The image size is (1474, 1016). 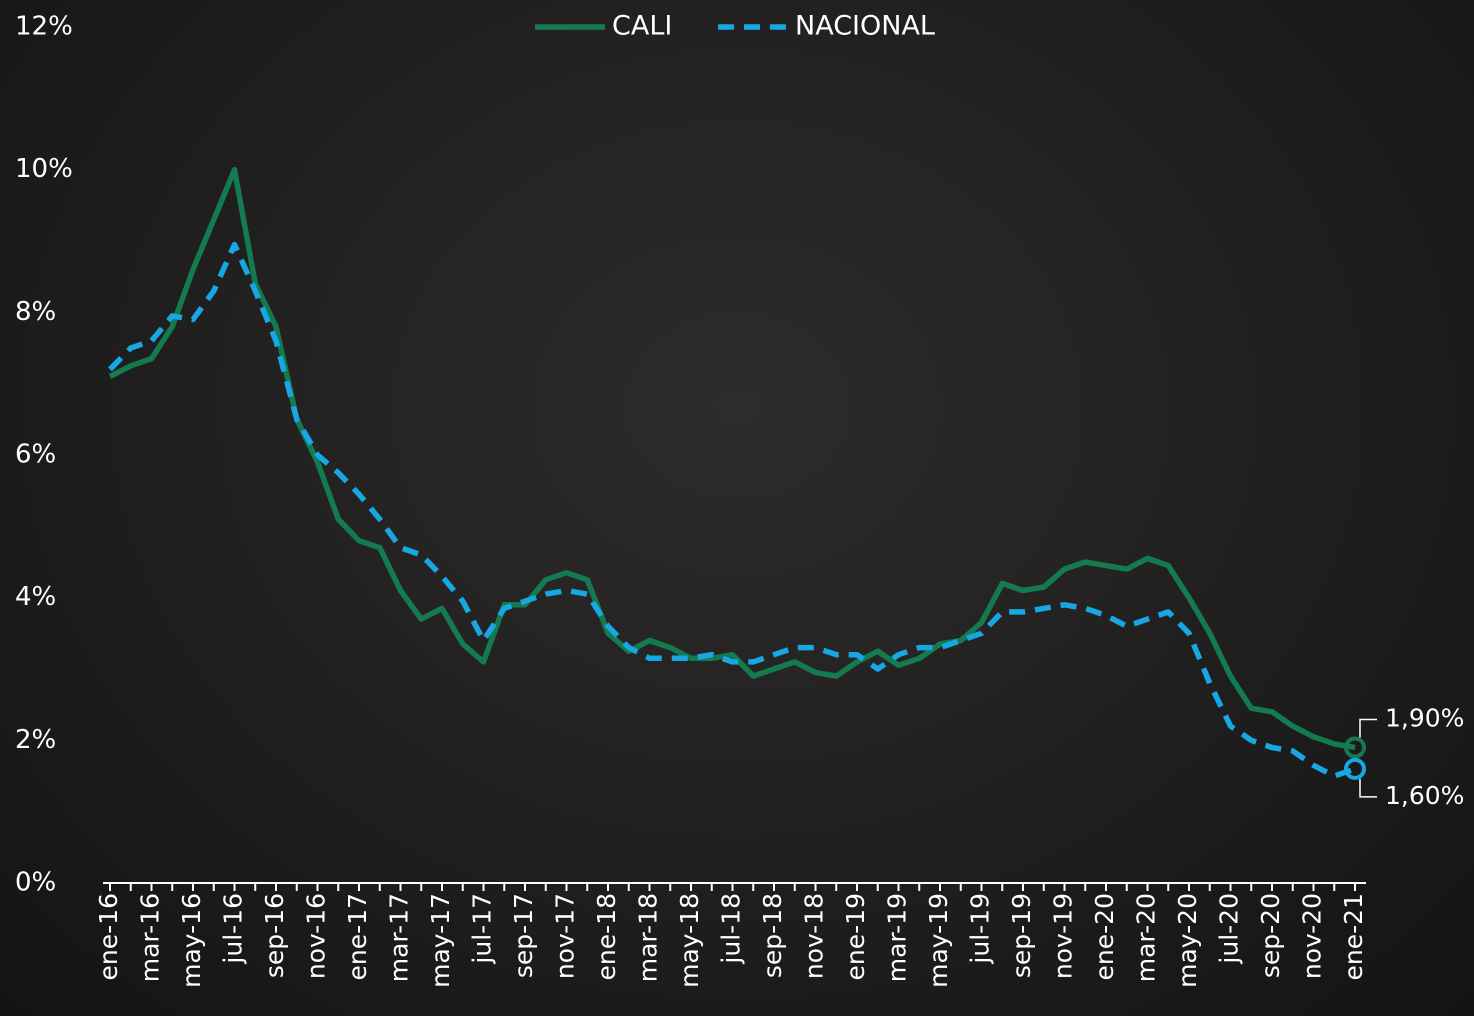 I want to click on legend-label: NACIONAL, so click(x=865, y=26).